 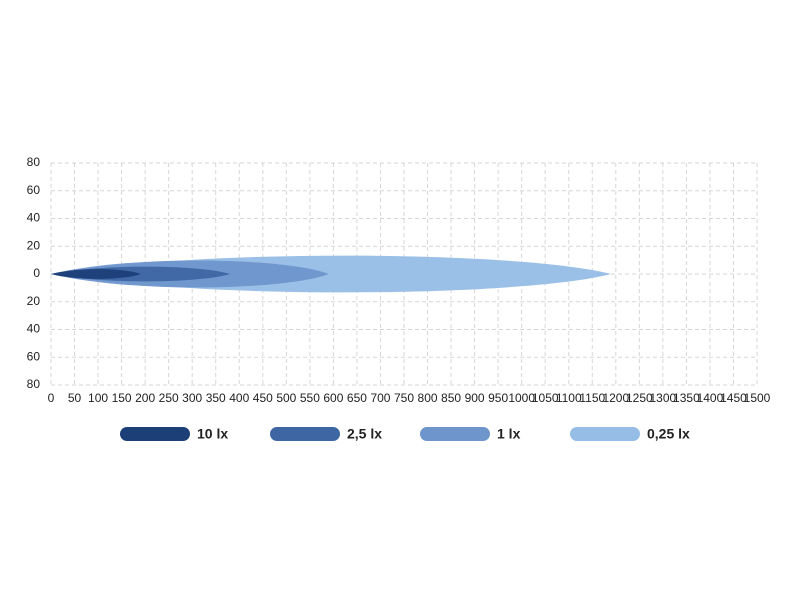 What do you see at coordinates (380, 398) in the screenshot?
I see `x-tick-label: 700` at bounding box center [380, 398].